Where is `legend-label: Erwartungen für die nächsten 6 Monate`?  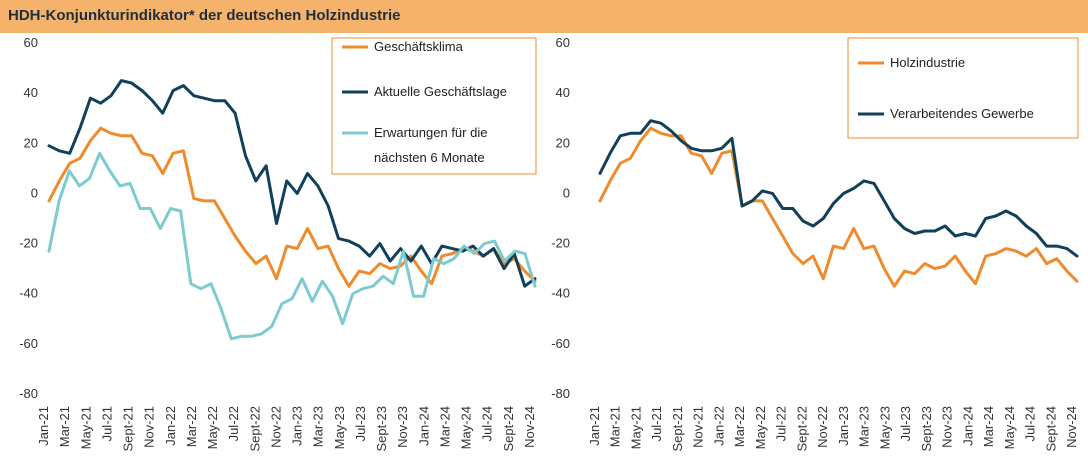
legend-label: Erwartungen für die nächsten 6 Monate is located at coordinates (430, 145).